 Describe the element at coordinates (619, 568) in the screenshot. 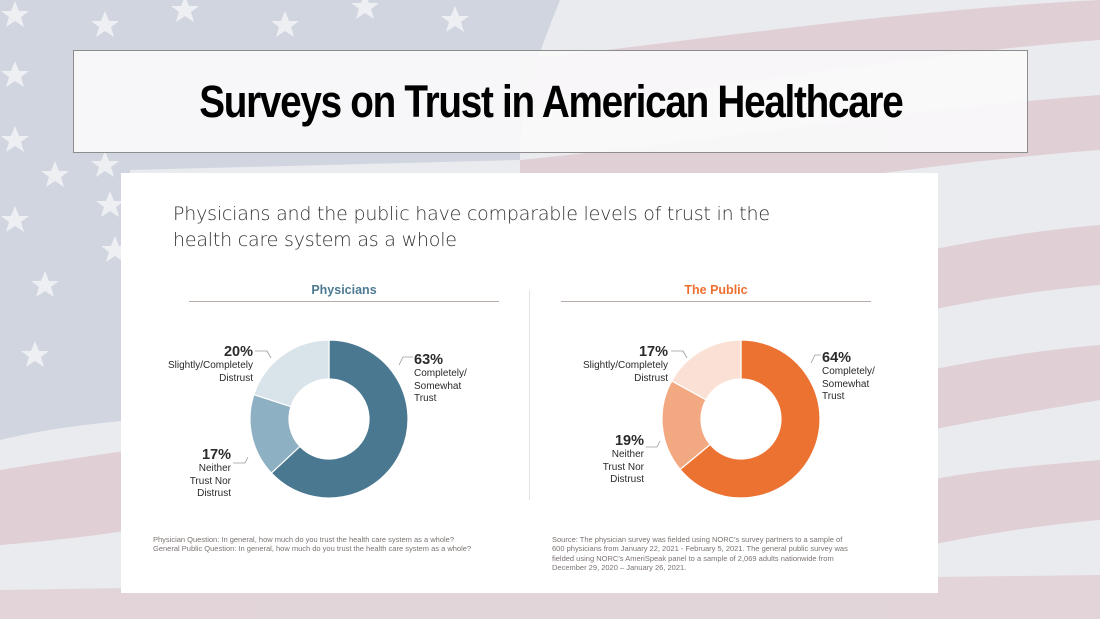

I see `footnote-line: December 29, 2020 – January 26, 2021.` at that location.